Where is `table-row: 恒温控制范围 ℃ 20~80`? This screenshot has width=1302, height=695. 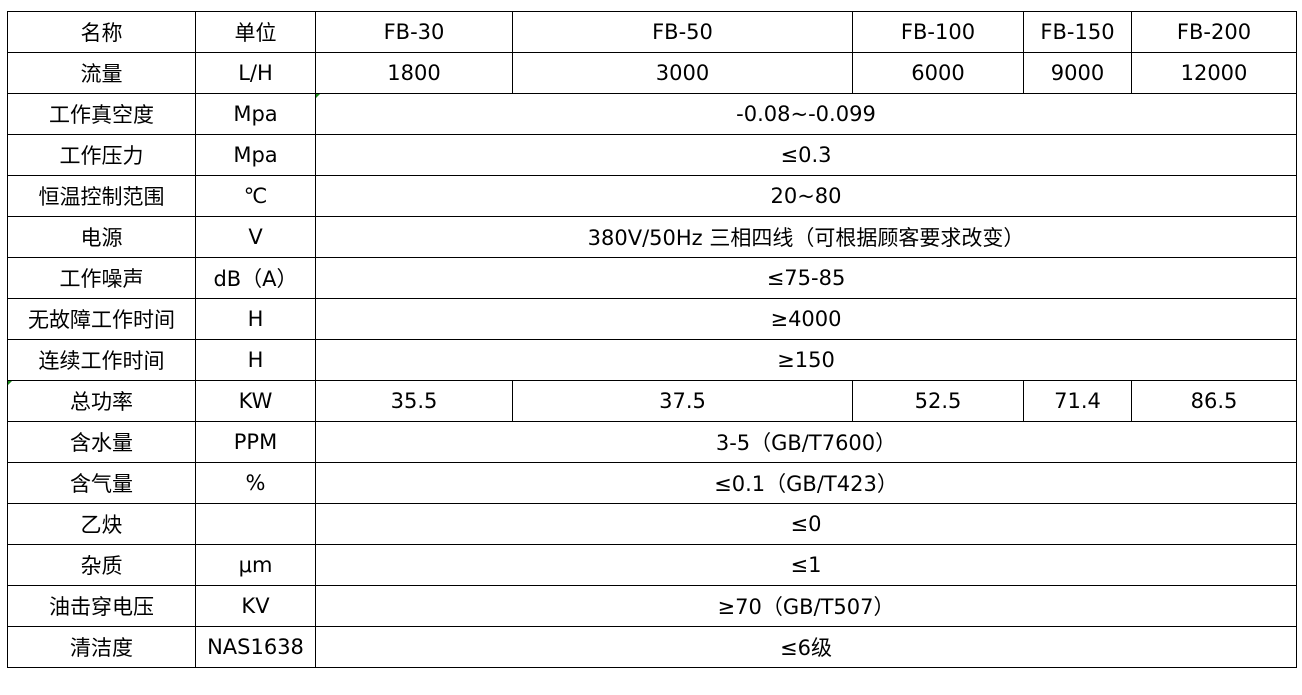 table-row: 恒温控制范围 ℃ 20~80 is located at coordinates (652, 196).